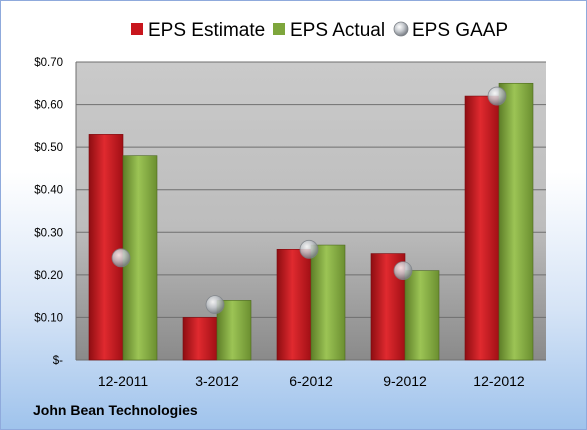 This screenshot has width=587, height=430. What do you see at coordinates (123, 381) in the screenshot?
I see `x-tick-label: 12-2011` at bounding box center [123, 381].